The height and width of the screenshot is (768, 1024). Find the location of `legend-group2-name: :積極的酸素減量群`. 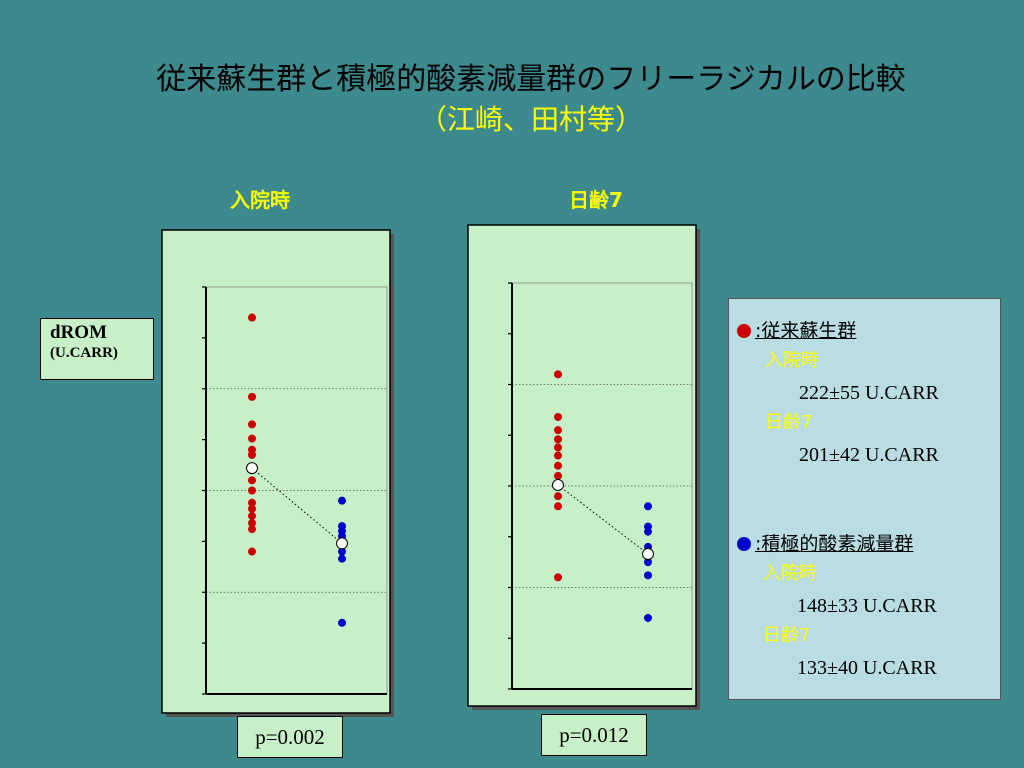

legend-group2-name: :積極的酸素減量群 is located at coordinates (834, 544).